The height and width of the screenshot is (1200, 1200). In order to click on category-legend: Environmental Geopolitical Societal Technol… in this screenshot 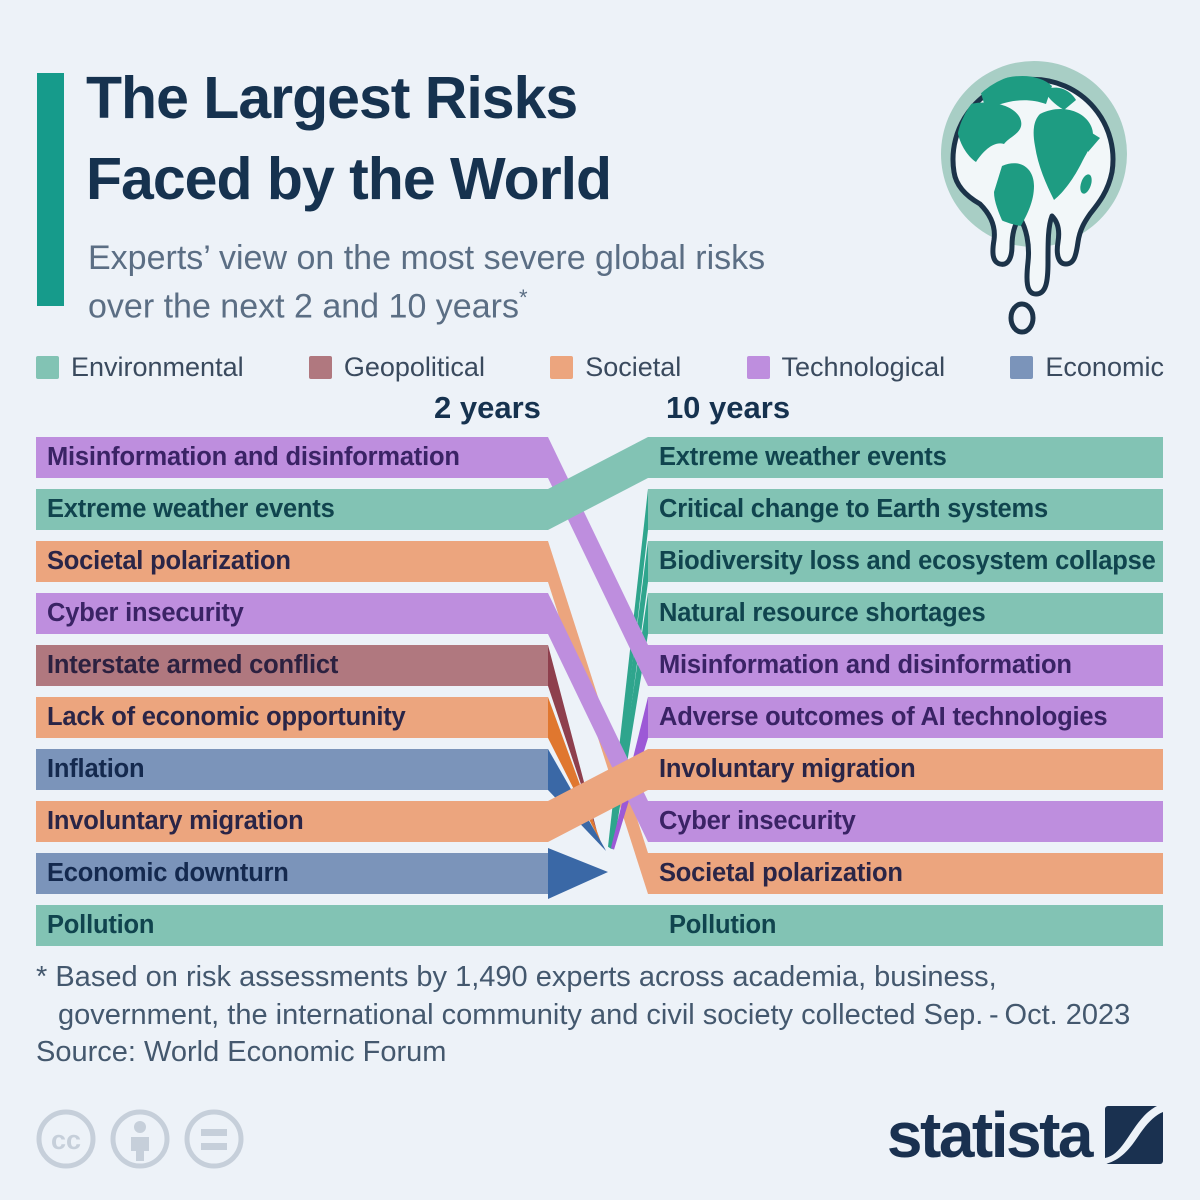, I will do `click(600, 367)`.